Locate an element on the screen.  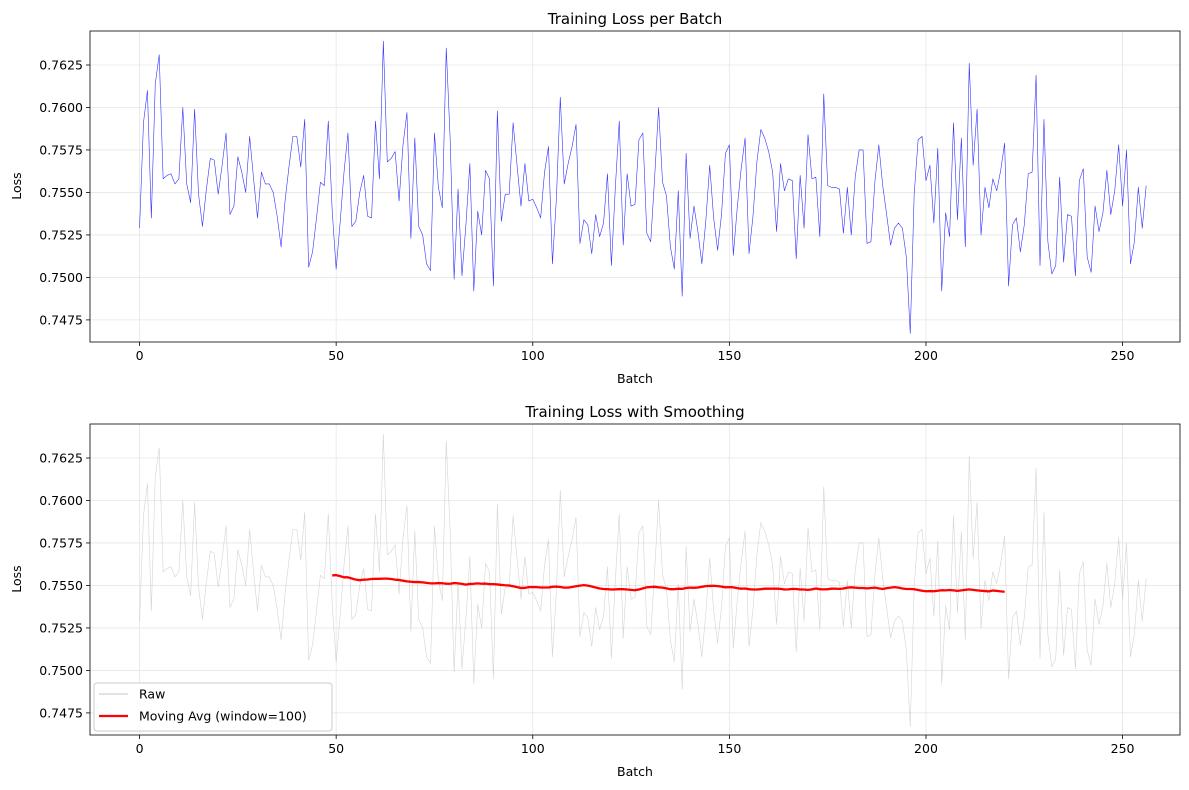
legend-moving-avg-label: Moving Avg (window=100) is located at coordinates (223, 716).